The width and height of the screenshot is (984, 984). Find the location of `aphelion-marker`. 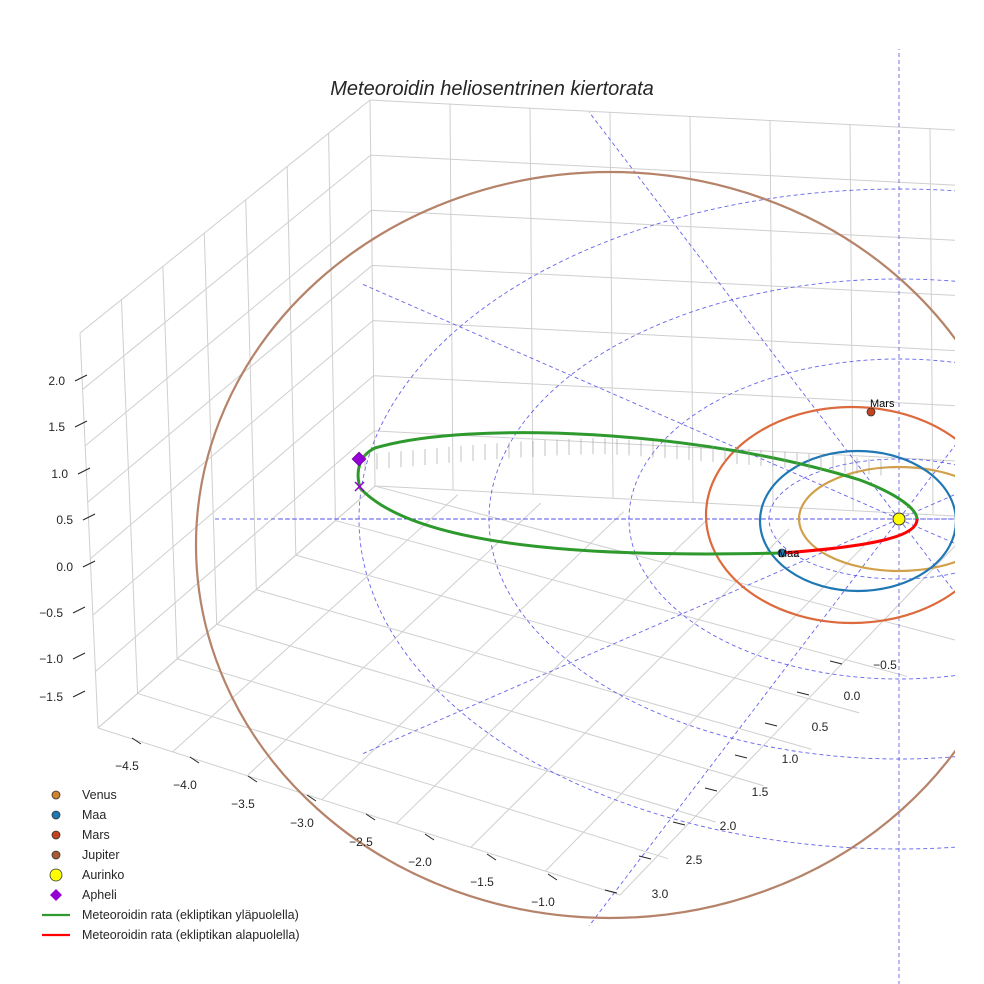

aphelion-marker is located at coordinates (359, 459).